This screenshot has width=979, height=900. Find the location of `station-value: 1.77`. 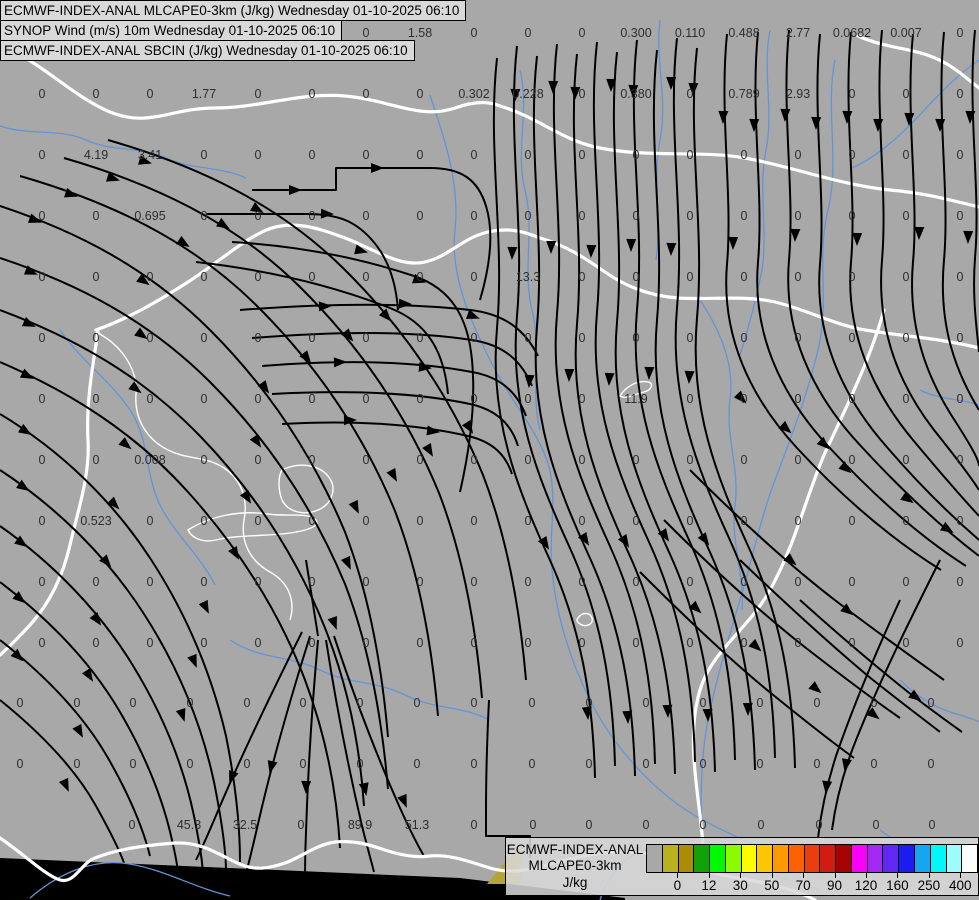

station-value: 1.77 is located at coordinates (204, 94).